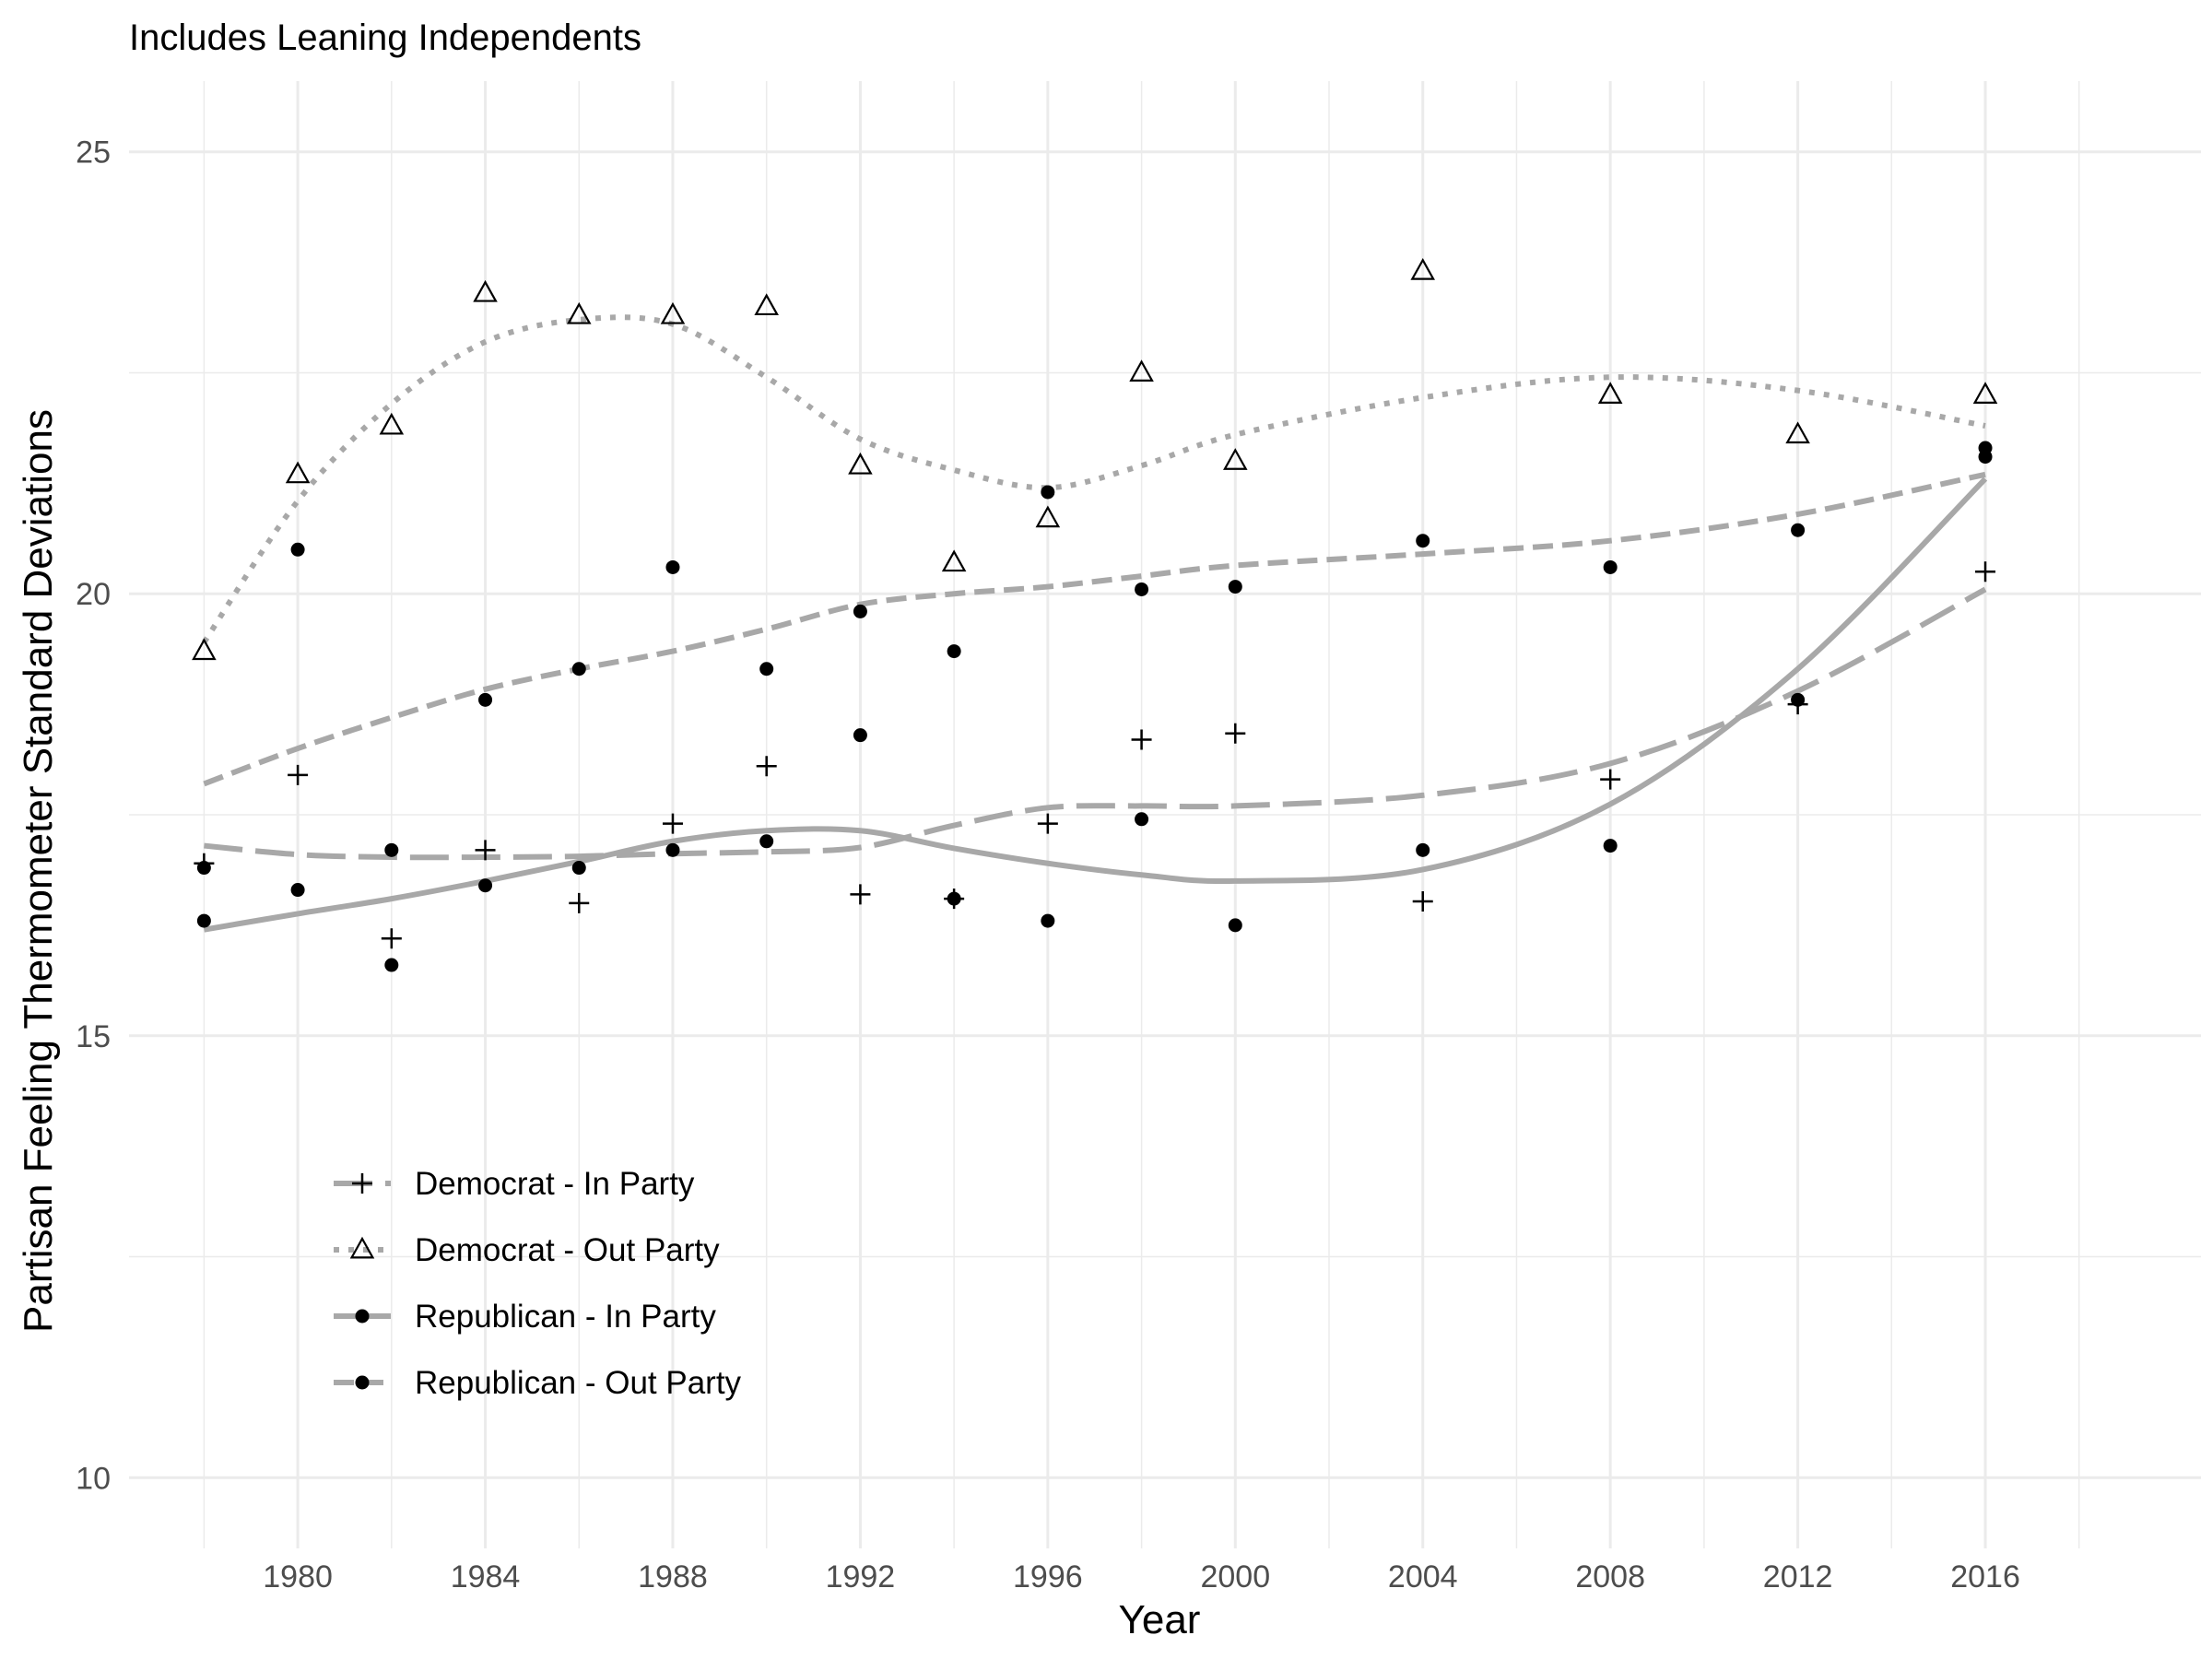  What do you see at coordinates (673, 1576) in the screenshot?
I see `x-tick-label: 1988` at bounding box center [673, 1576].